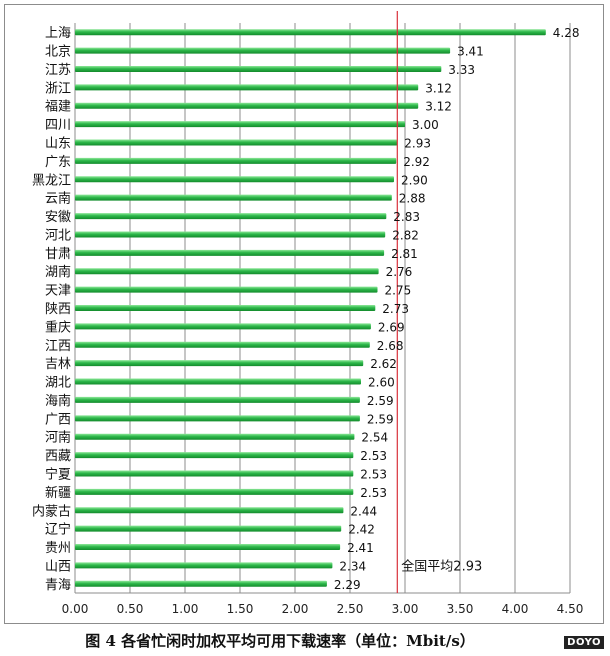 The width and height of the screenshot is (610, 656). I want to click on category-label: 陕西, so click(58, 309).